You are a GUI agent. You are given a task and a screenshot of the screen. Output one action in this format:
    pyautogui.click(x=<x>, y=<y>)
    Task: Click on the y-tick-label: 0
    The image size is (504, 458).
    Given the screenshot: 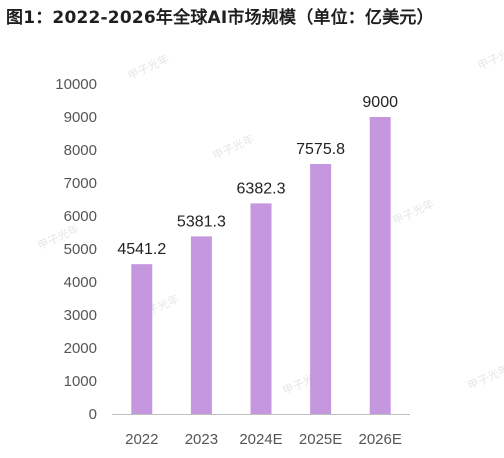 What is the action you would take?
    pyautogui.click(x=93, y=414)
    